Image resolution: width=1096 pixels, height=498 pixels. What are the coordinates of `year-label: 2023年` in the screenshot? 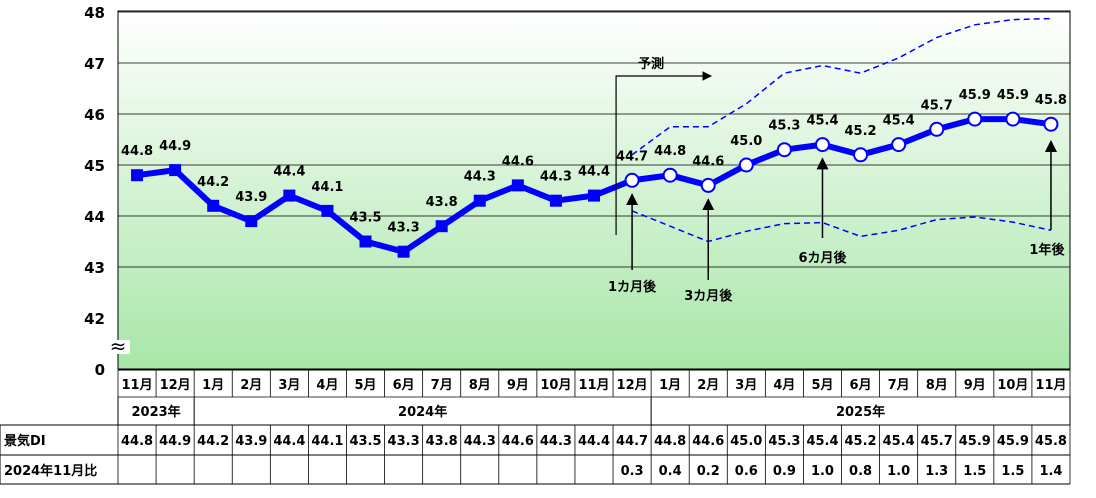 It's located at (155, 412).